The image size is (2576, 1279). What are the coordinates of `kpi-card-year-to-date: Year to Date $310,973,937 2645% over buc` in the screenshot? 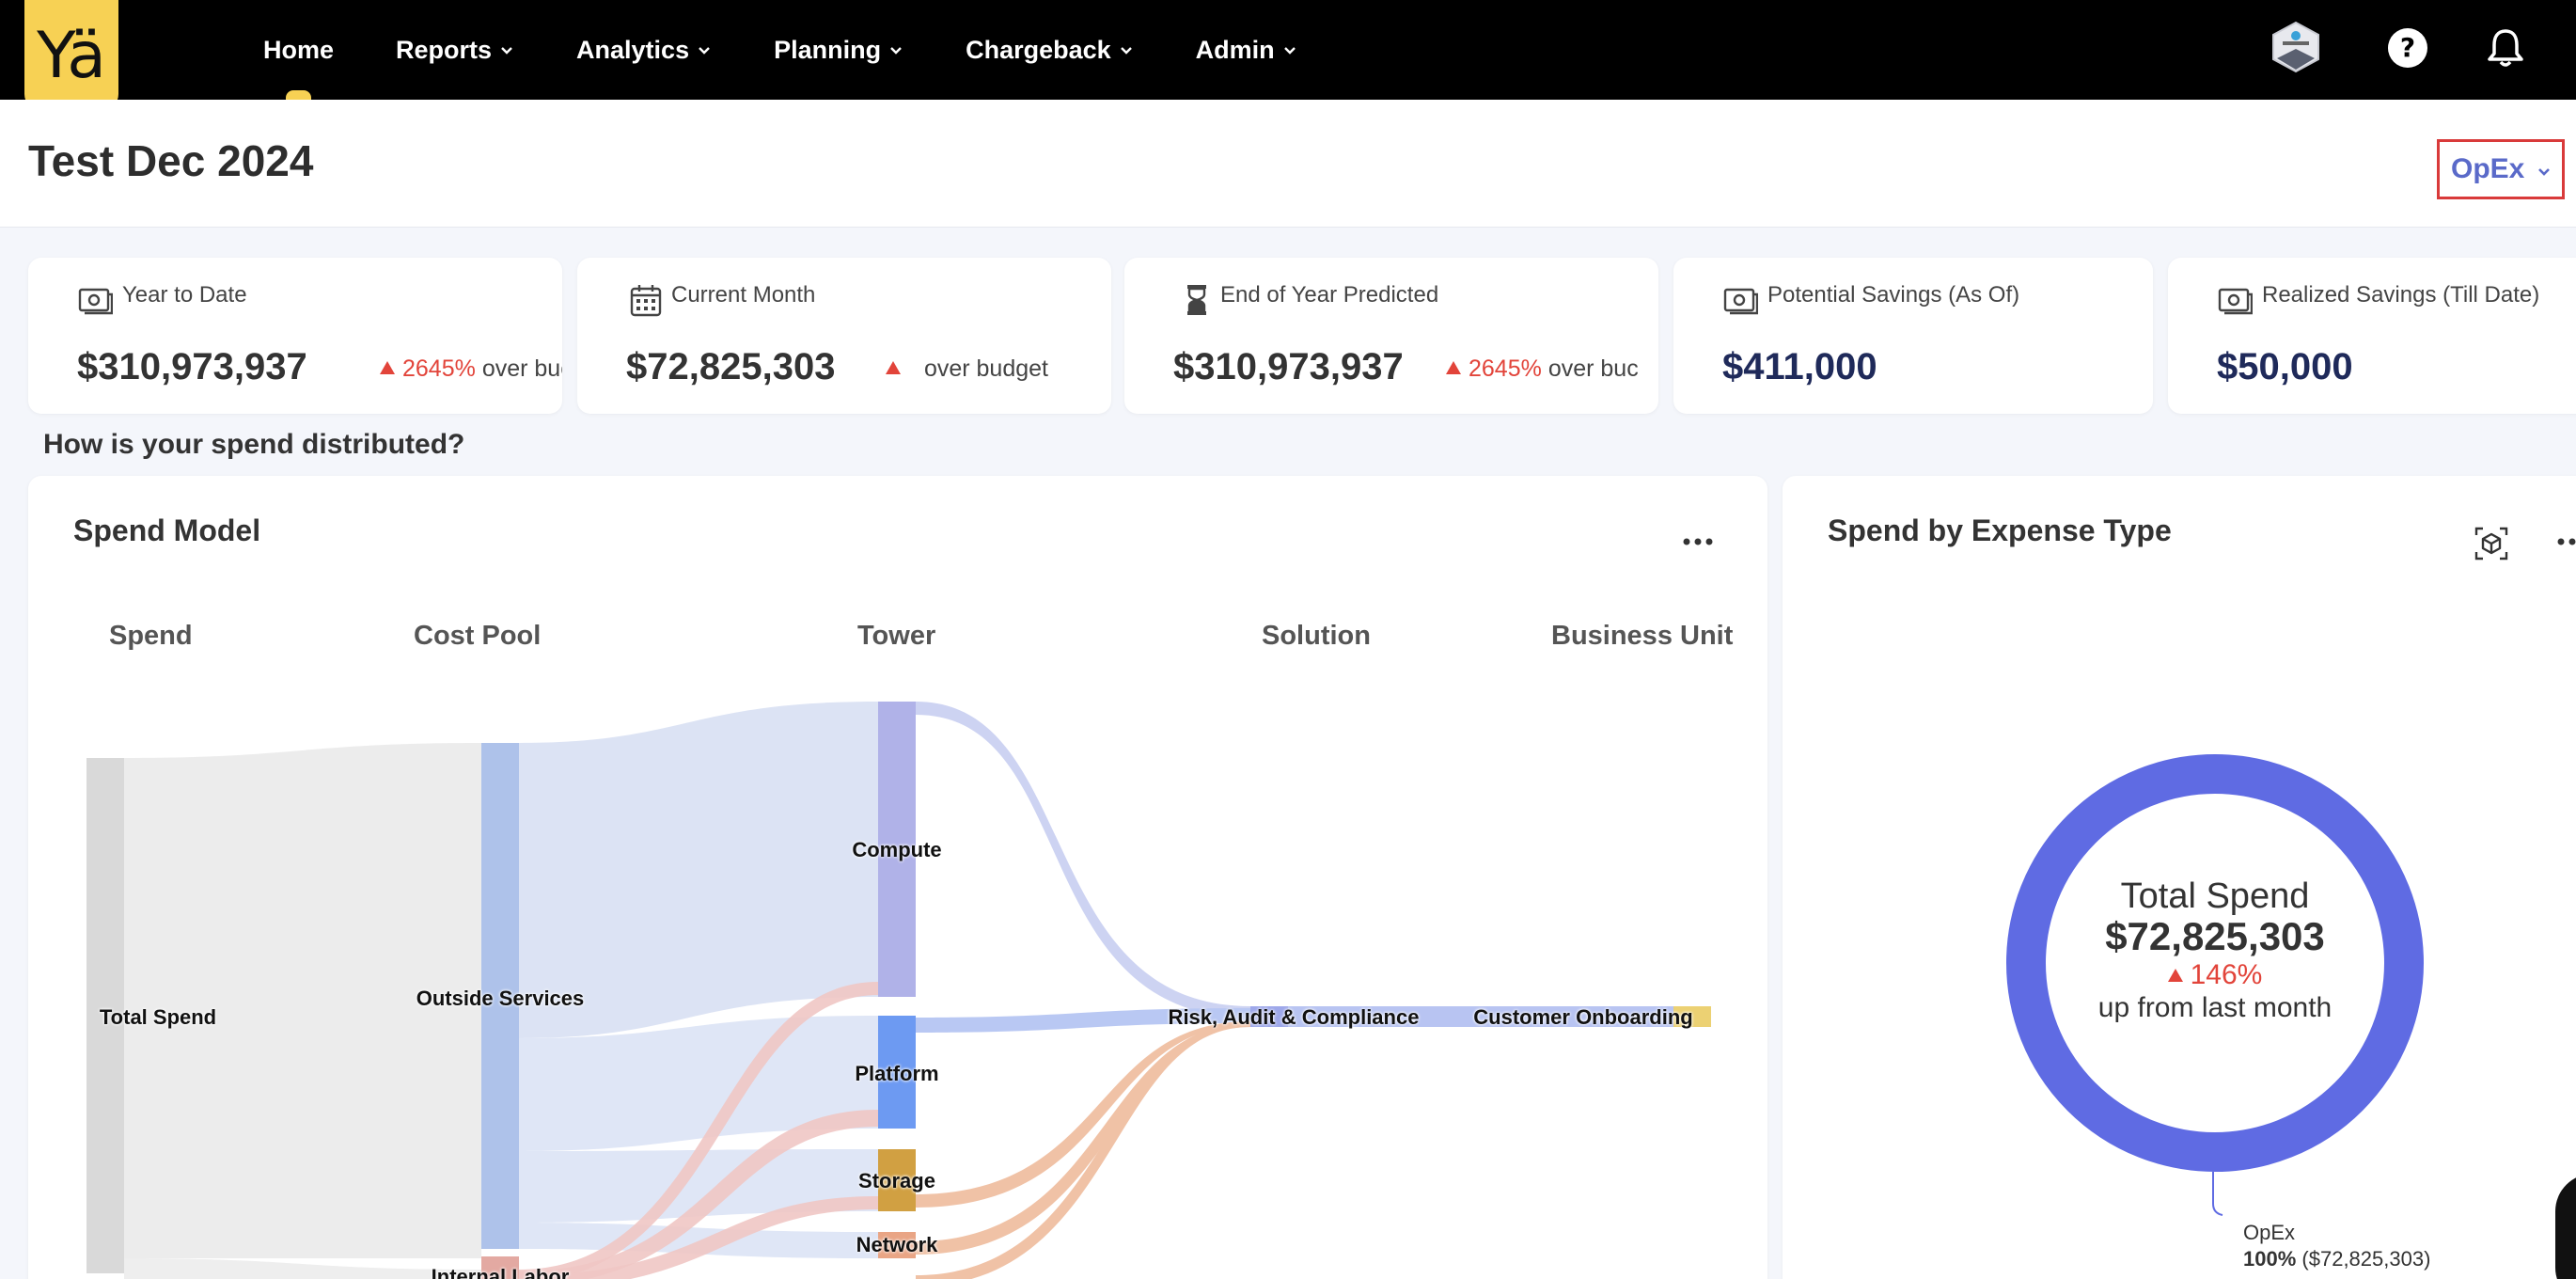 It's located at (295, 336).